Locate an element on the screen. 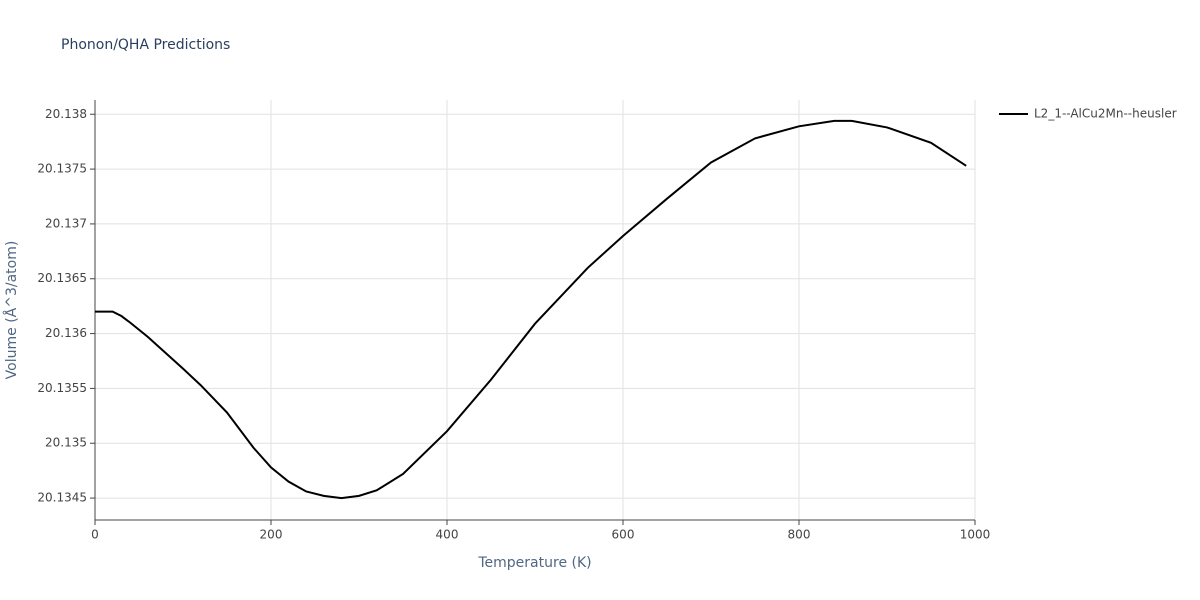 This screenshot has width=1200, height=600. y-tick-label: 20.1365 is located at coordinates (62, 278).